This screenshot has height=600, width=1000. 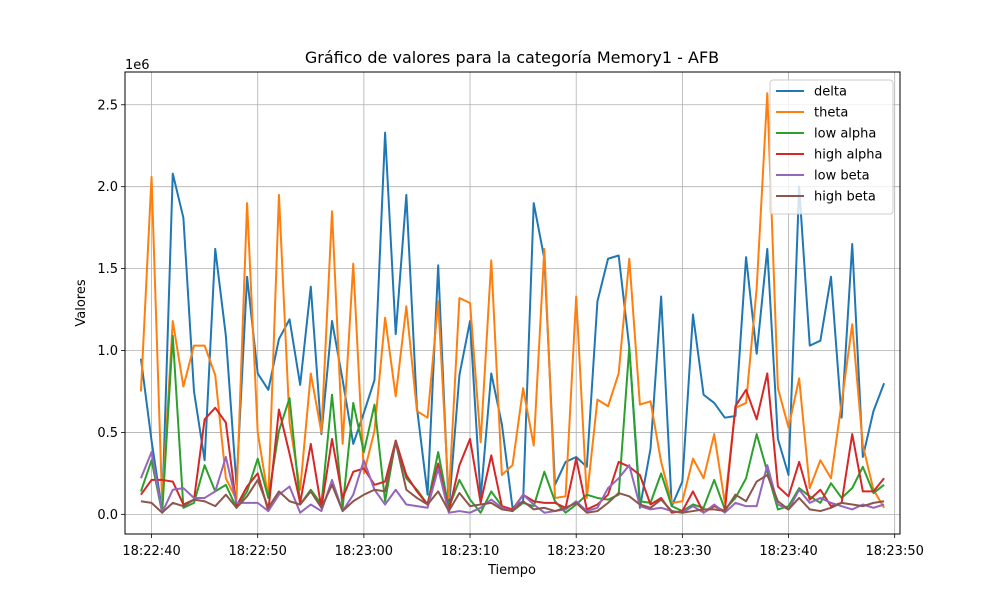 What do you see at coordinates (831, 113) in the screenshot?
I see `legend-label-theta: theta` at bounding box center [831, 113].